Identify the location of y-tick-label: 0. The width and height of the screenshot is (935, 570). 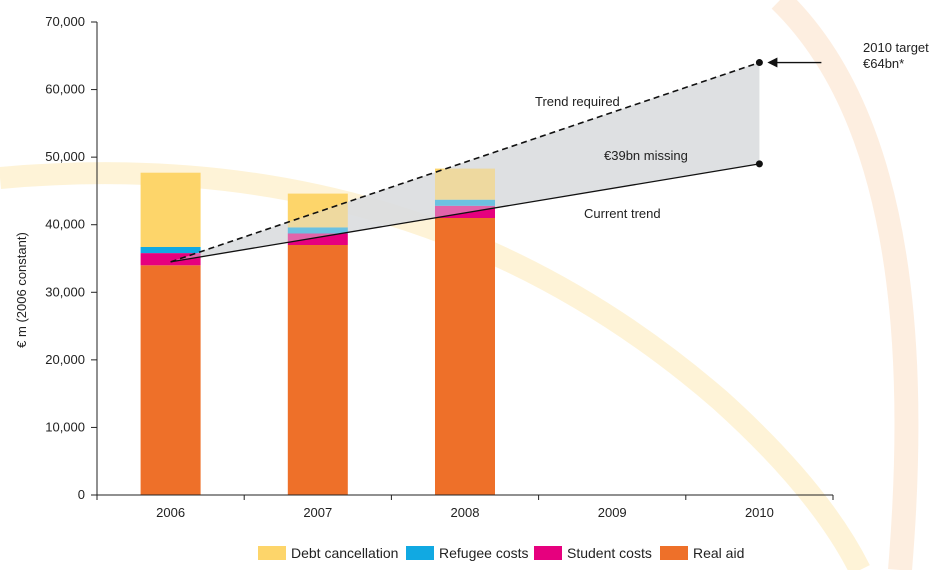
(81, 494).